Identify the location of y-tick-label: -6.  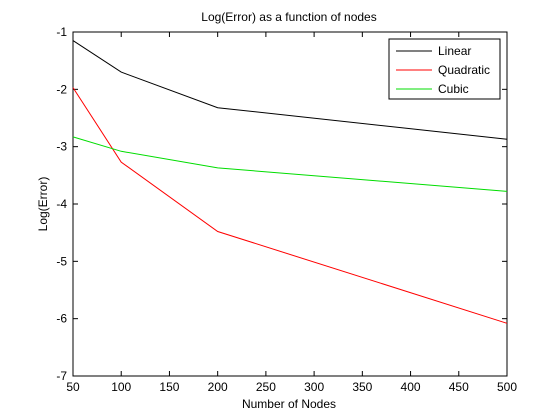
(61, 319).